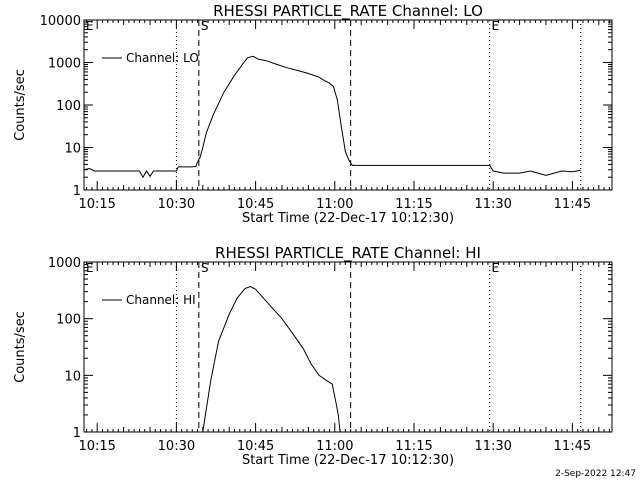  What do you see at coordinates (60, 21) in the screenshot?
I see `y-tick-label: 10000` at bounding box center [60, 21].